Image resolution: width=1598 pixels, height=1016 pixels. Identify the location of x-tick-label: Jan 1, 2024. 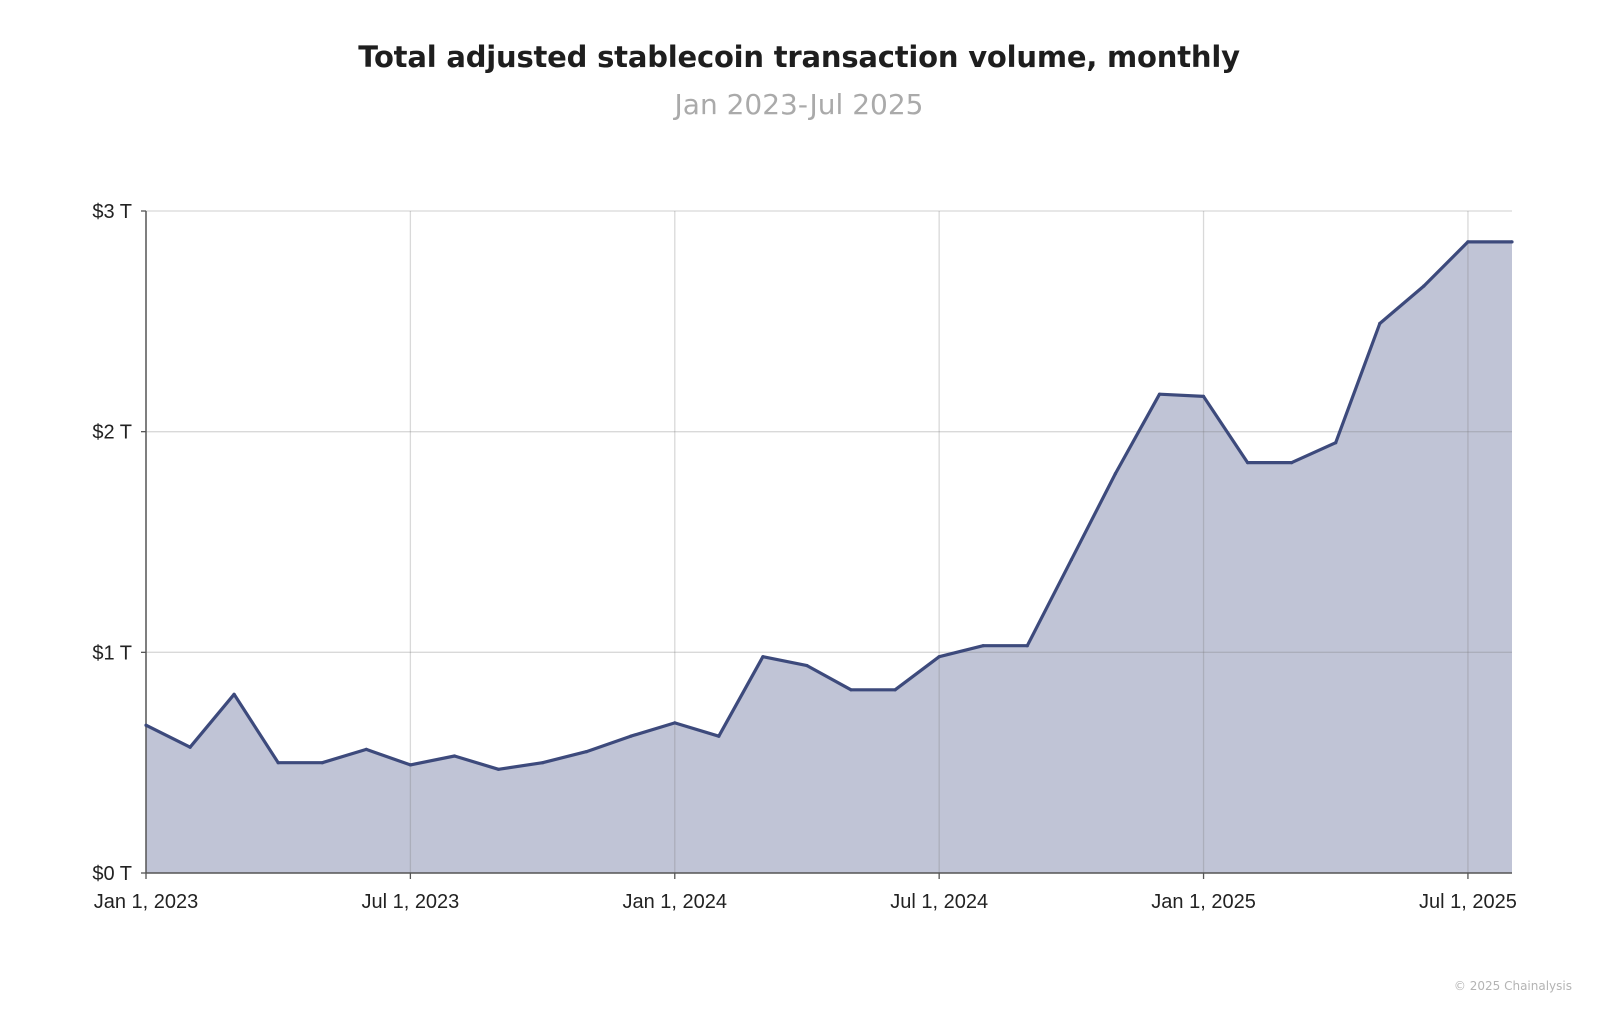
(675, 902).